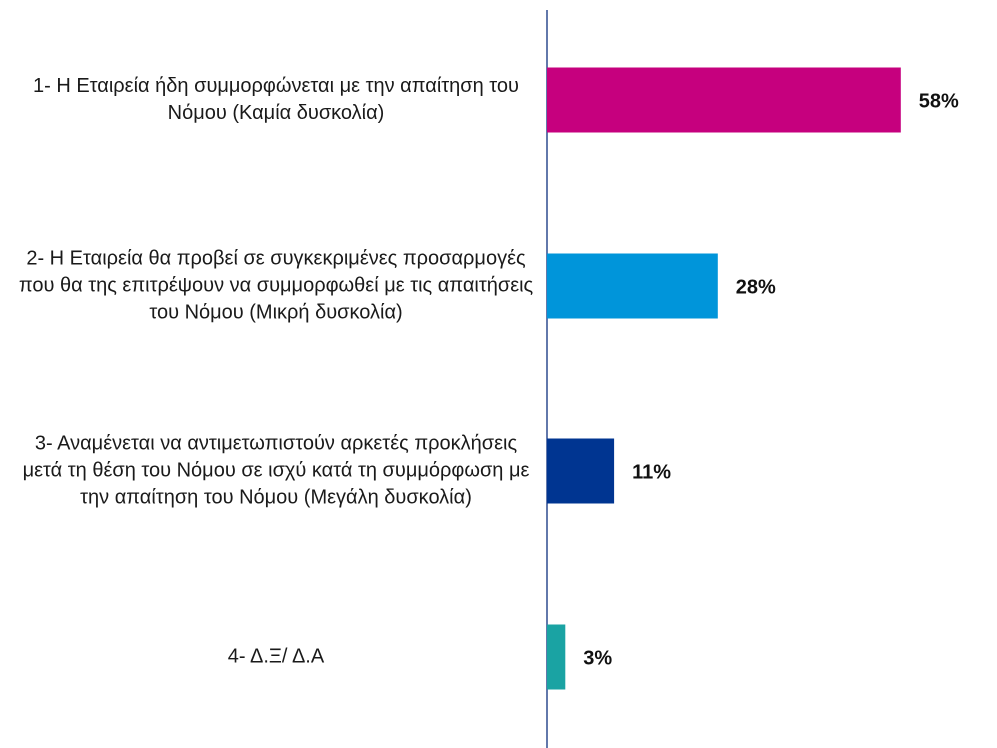  I want to click on value-label: 58%, so click(939, 101).